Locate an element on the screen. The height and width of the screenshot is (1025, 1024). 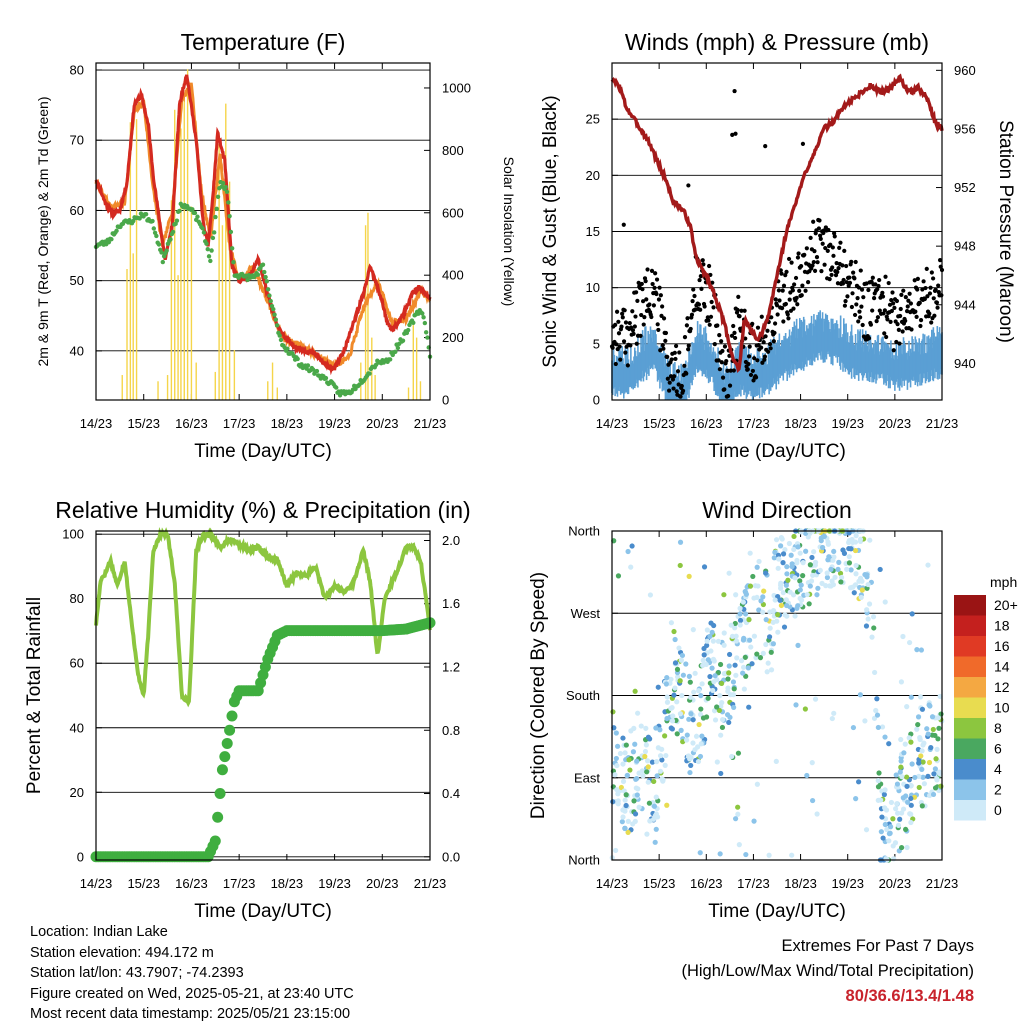
y-tick-label: 80 is located at coordinates (77, 598).